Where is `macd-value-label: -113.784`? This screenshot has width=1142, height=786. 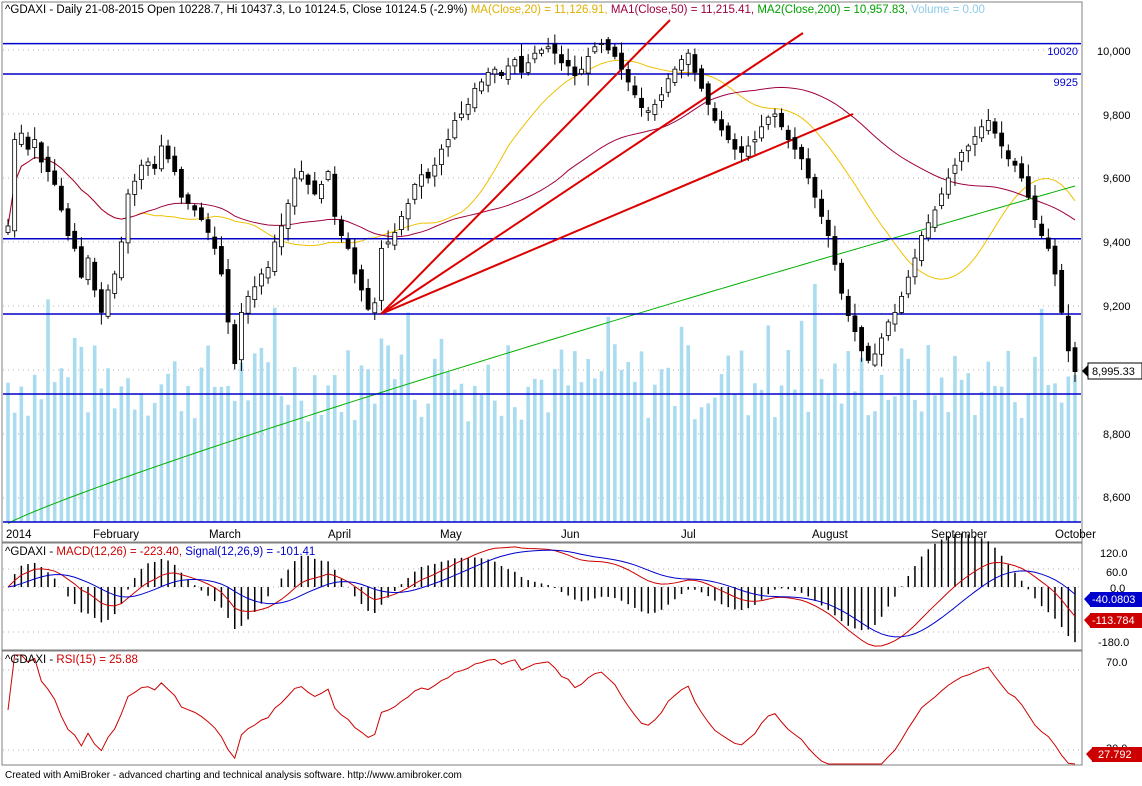
macd-value-label: -113.784 is located at coordinates (1113, 621).